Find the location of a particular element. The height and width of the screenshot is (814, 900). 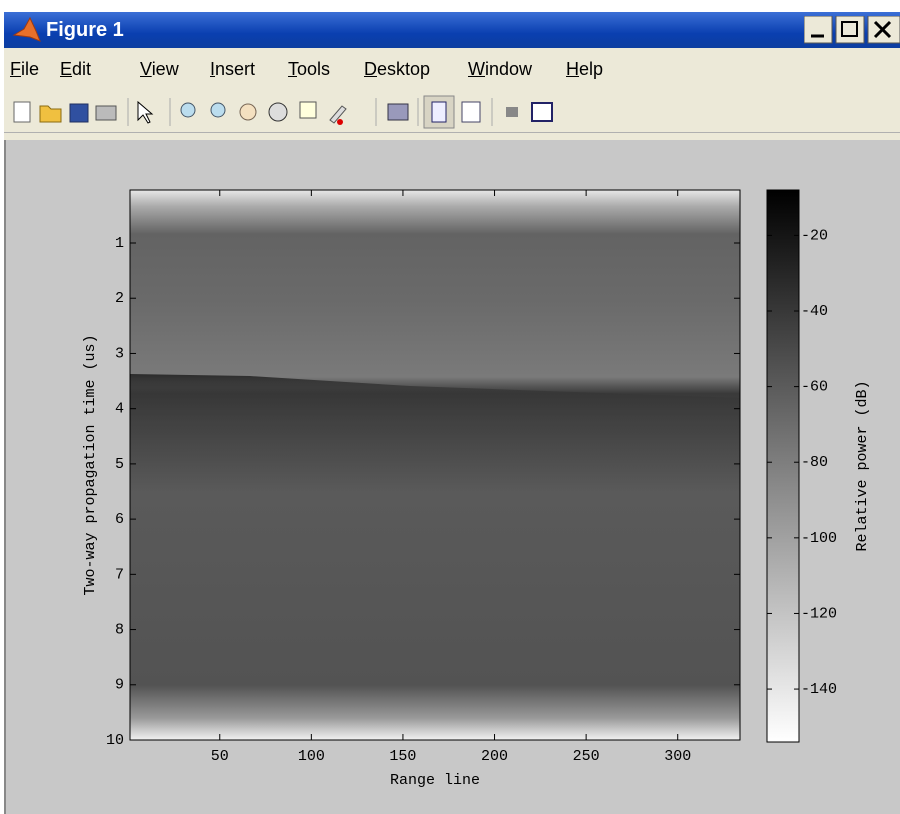

y-tick-label: 4 is located at coordinates (119, 409).